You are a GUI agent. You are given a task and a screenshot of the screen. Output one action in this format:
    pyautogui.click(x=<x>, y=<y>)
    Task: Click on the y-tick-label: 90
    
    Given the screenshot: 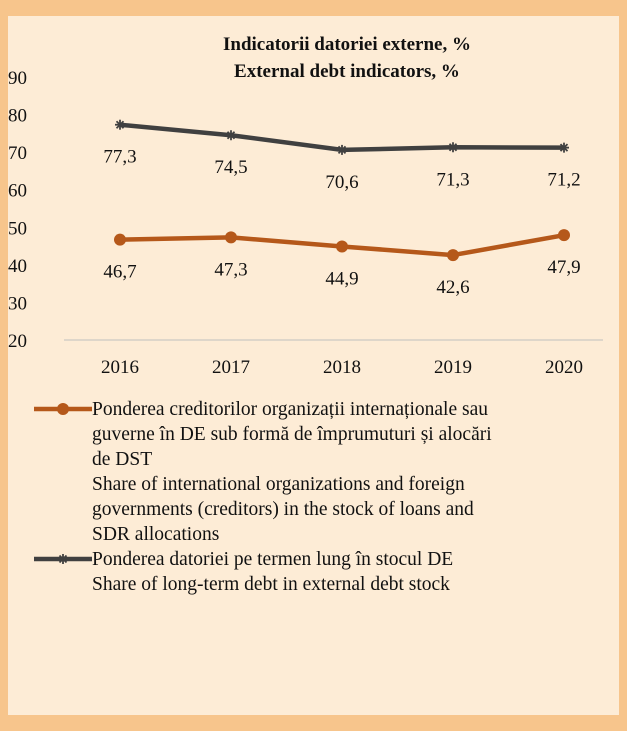 What is the action you would take?
    pyautogui.click(x=17, y=78)
    